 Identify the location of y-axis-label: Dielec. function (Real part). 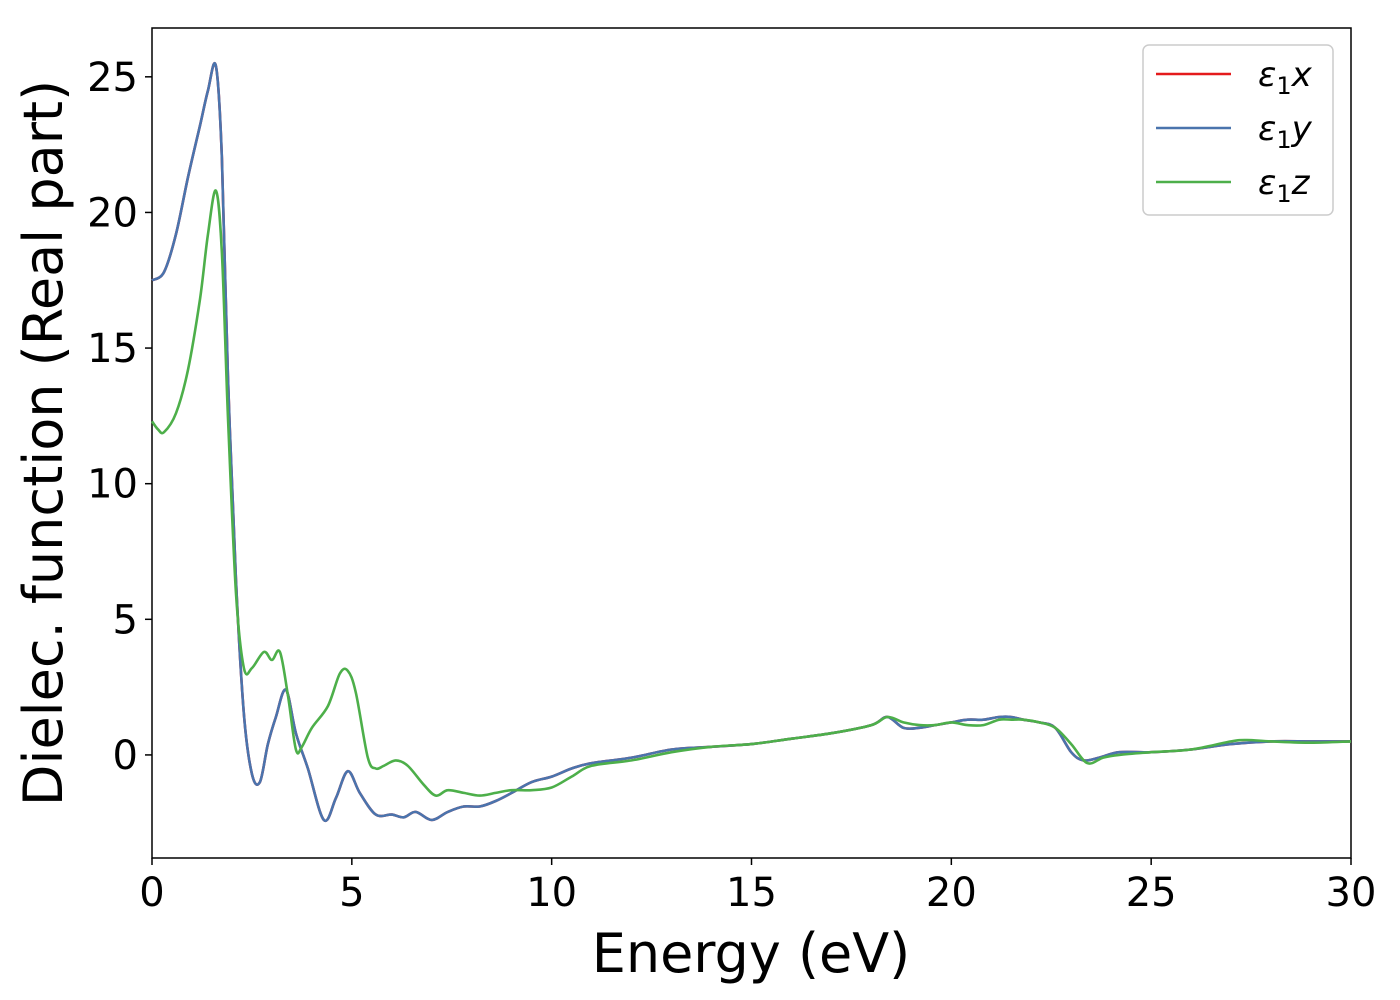
(43, 443).